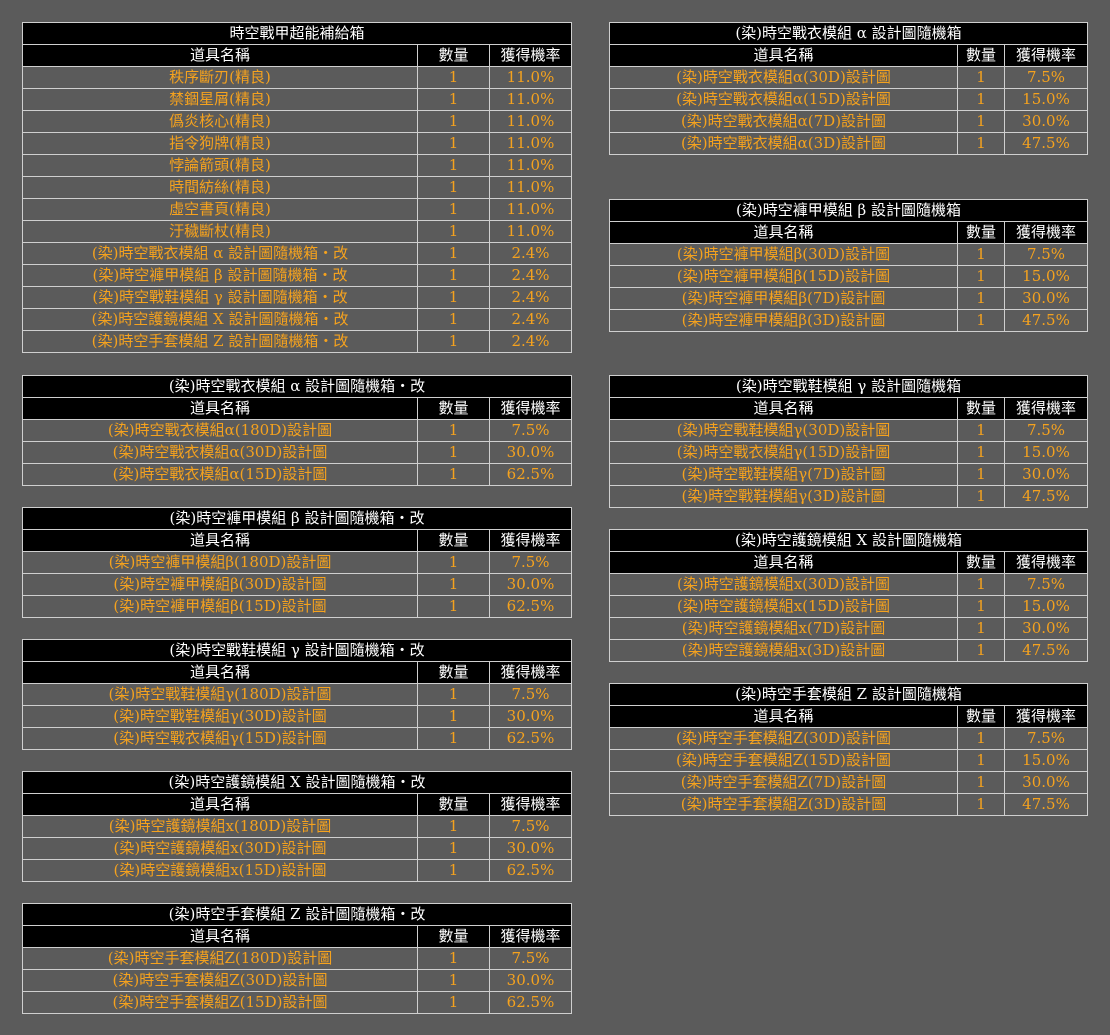 Image resolution: width=1110 pixels, height=1035 pixels. What do you see at coordinates (783, 474) in the screenshot?
I see `item-name: (染)時空戰鞋模組γ(7D)設計圖` at bounding box center [783, 474].